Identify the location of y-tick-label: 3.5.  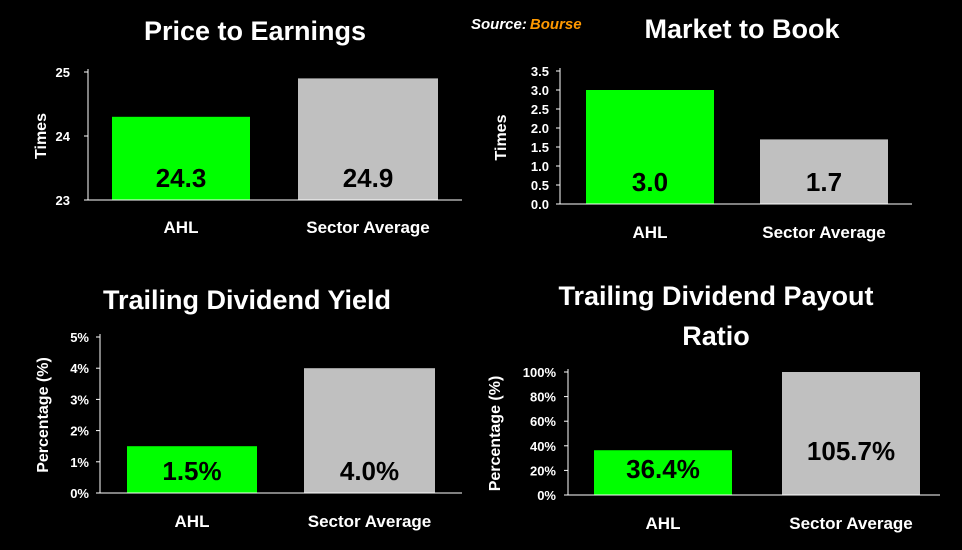
(540, 71).